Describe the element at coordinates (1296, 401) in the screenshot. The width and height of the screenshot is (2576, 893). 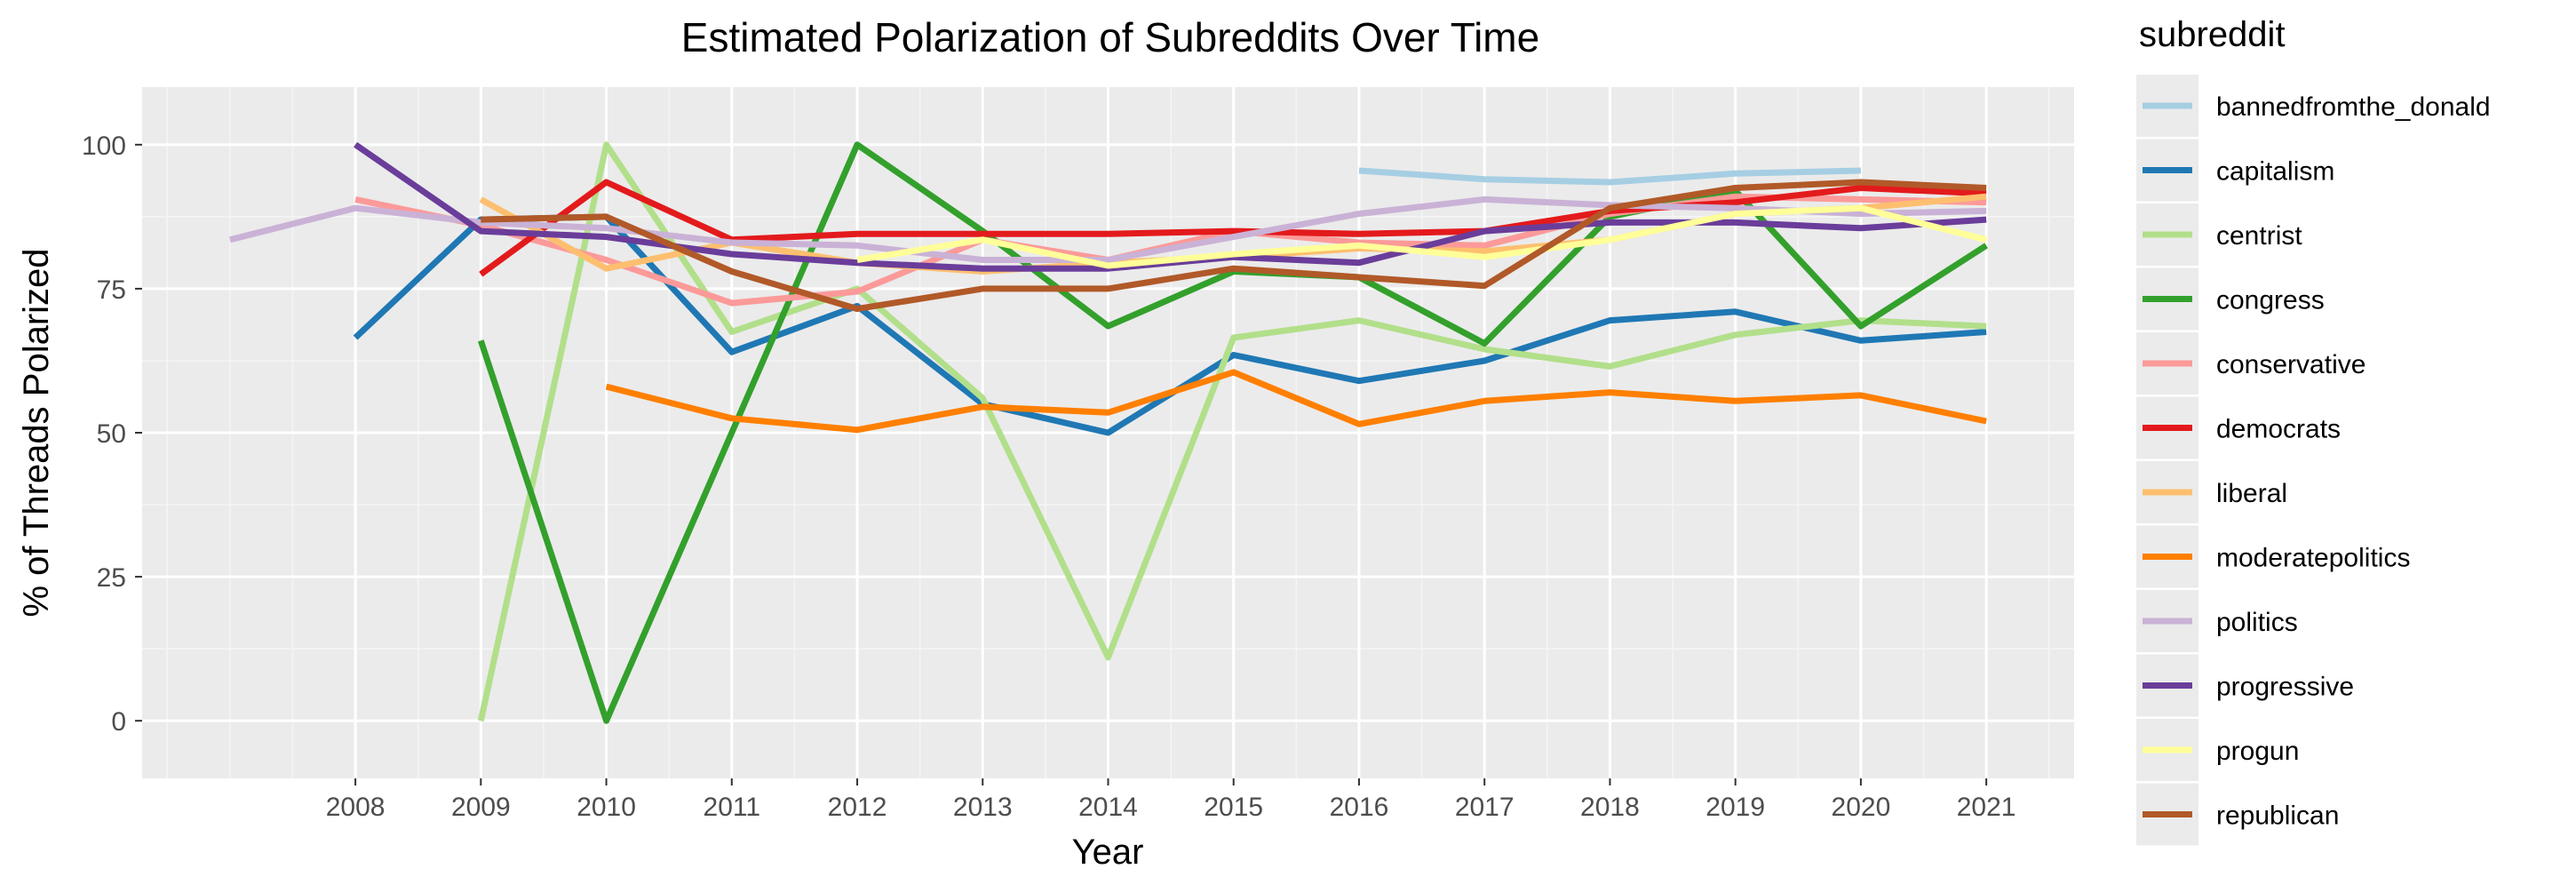
I see `series-line-moderatepolitics` at that location.